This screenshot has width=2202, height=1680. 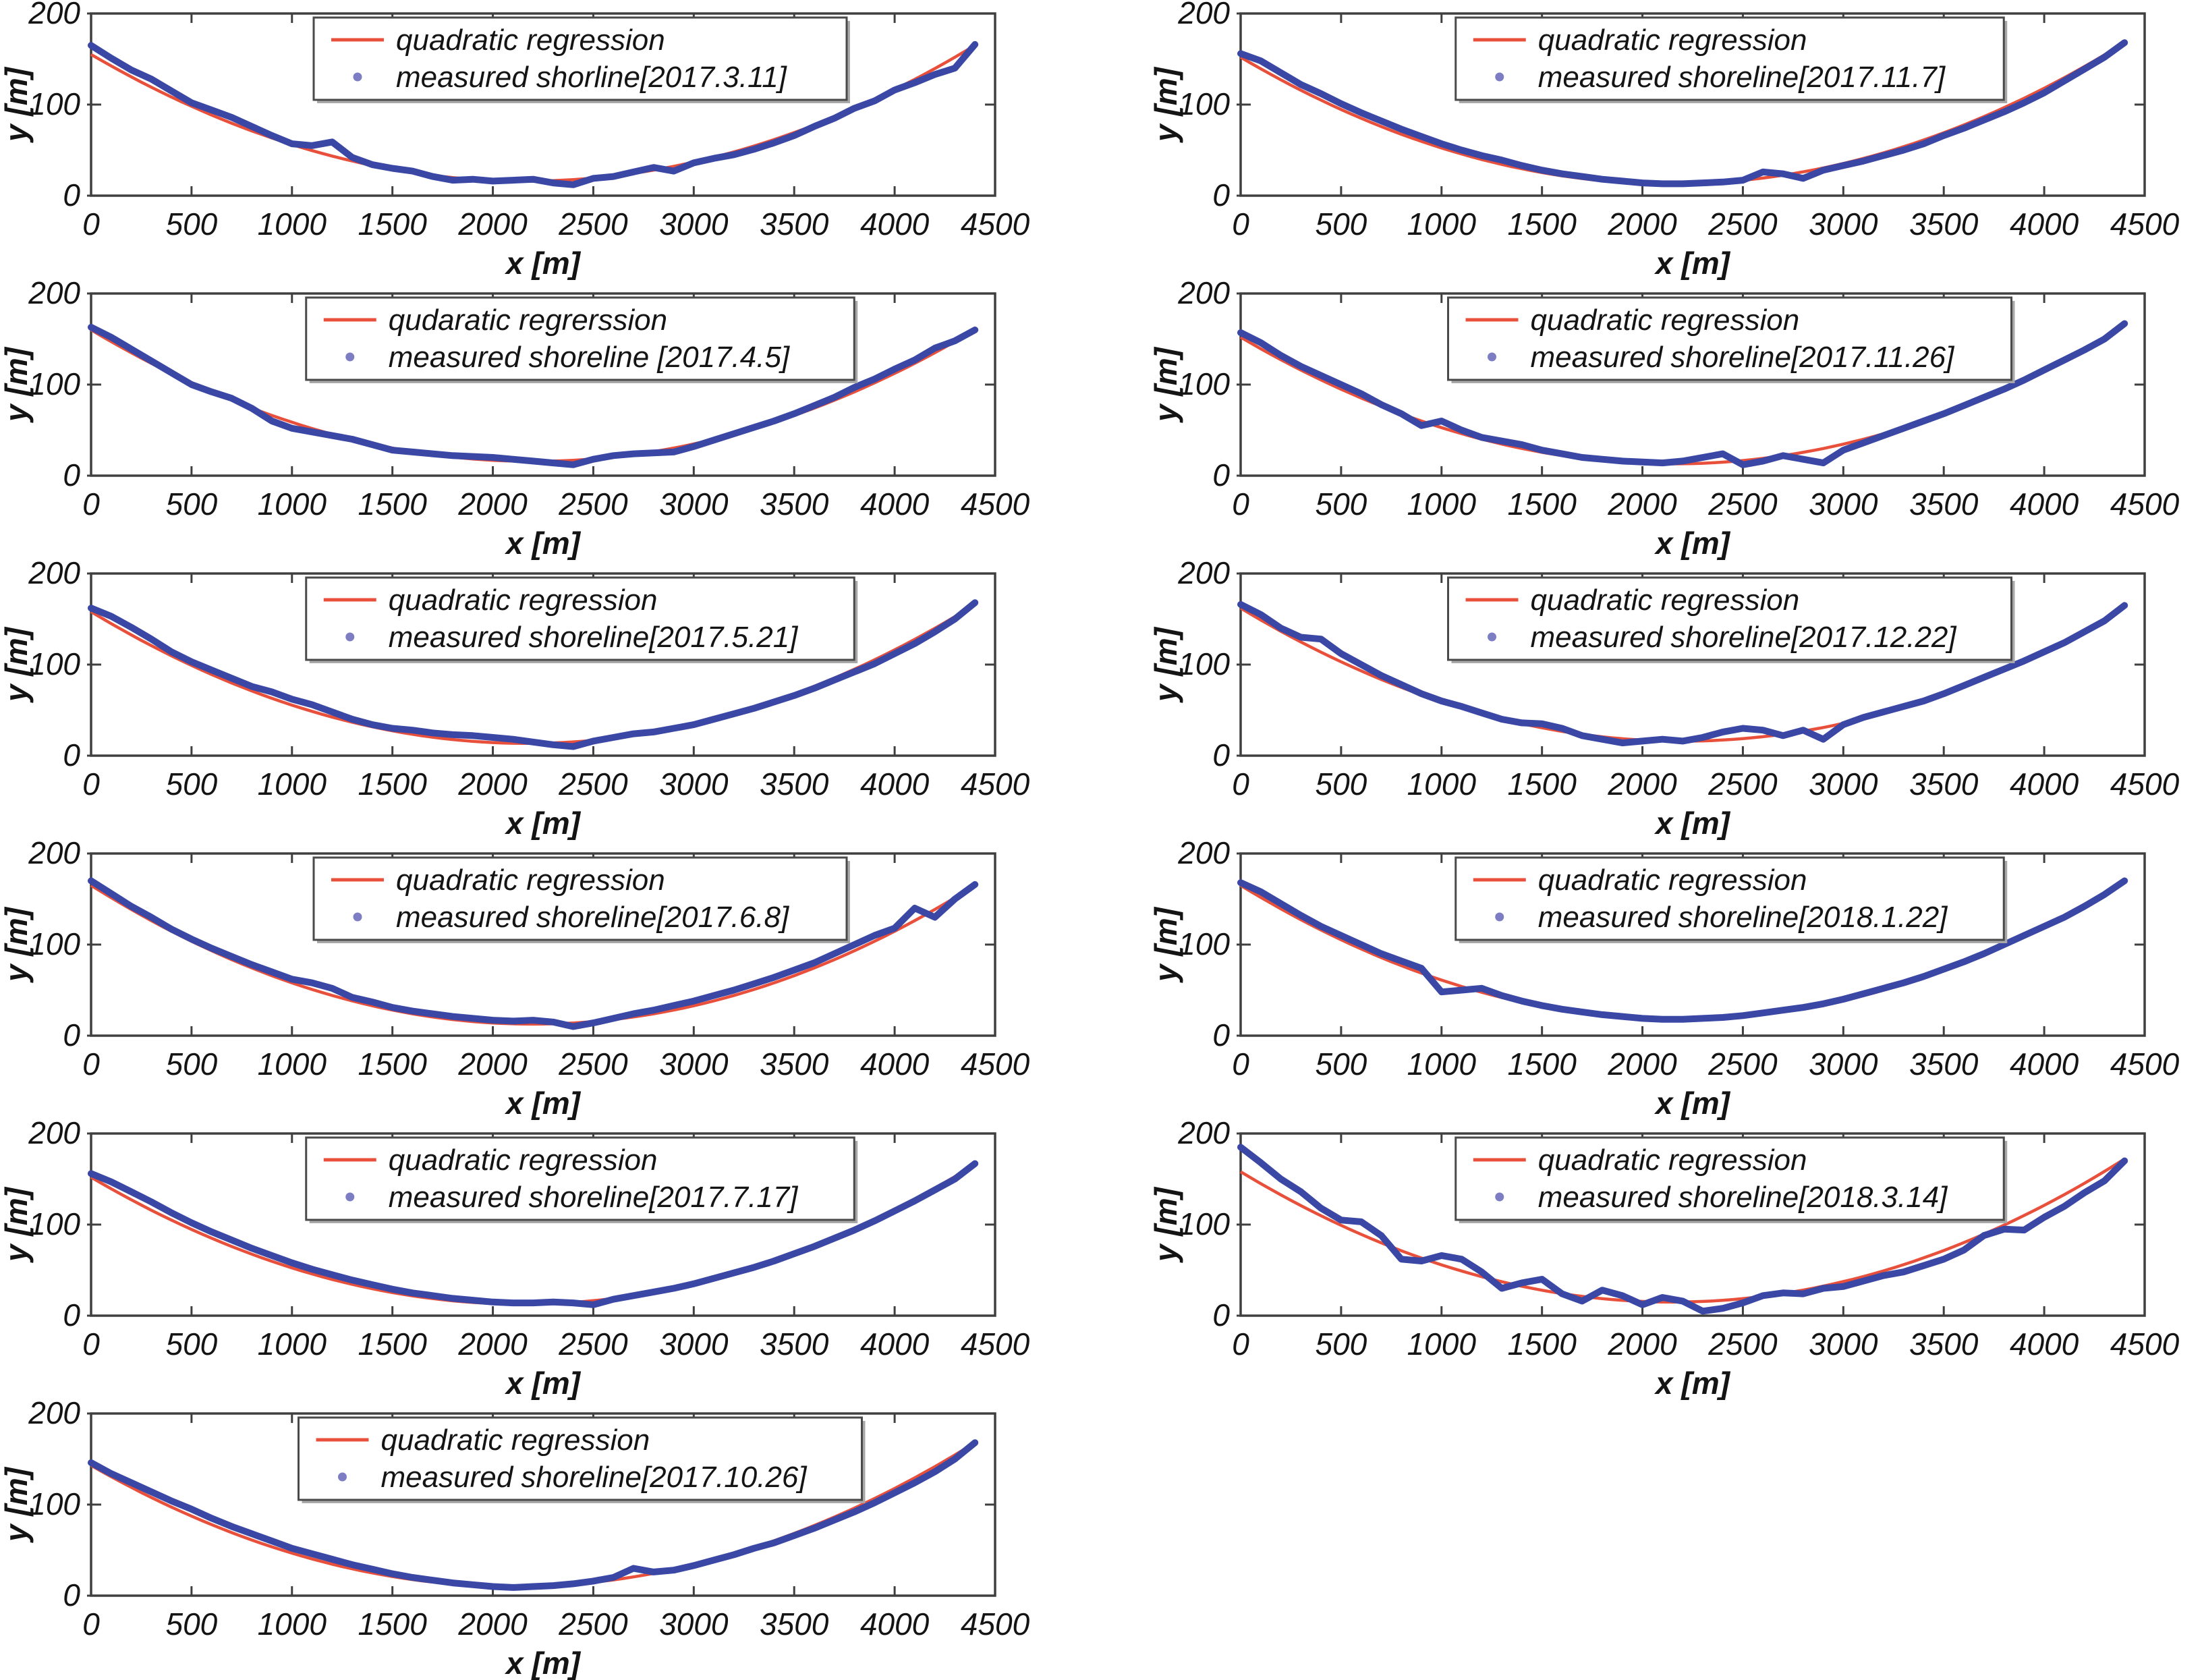 What do you see at coordinates (1743, 1197) in the screenshot?
I see `legend-measured-label: measured shoreline[2018.3.14]` at bounding box center [1743, 1197].